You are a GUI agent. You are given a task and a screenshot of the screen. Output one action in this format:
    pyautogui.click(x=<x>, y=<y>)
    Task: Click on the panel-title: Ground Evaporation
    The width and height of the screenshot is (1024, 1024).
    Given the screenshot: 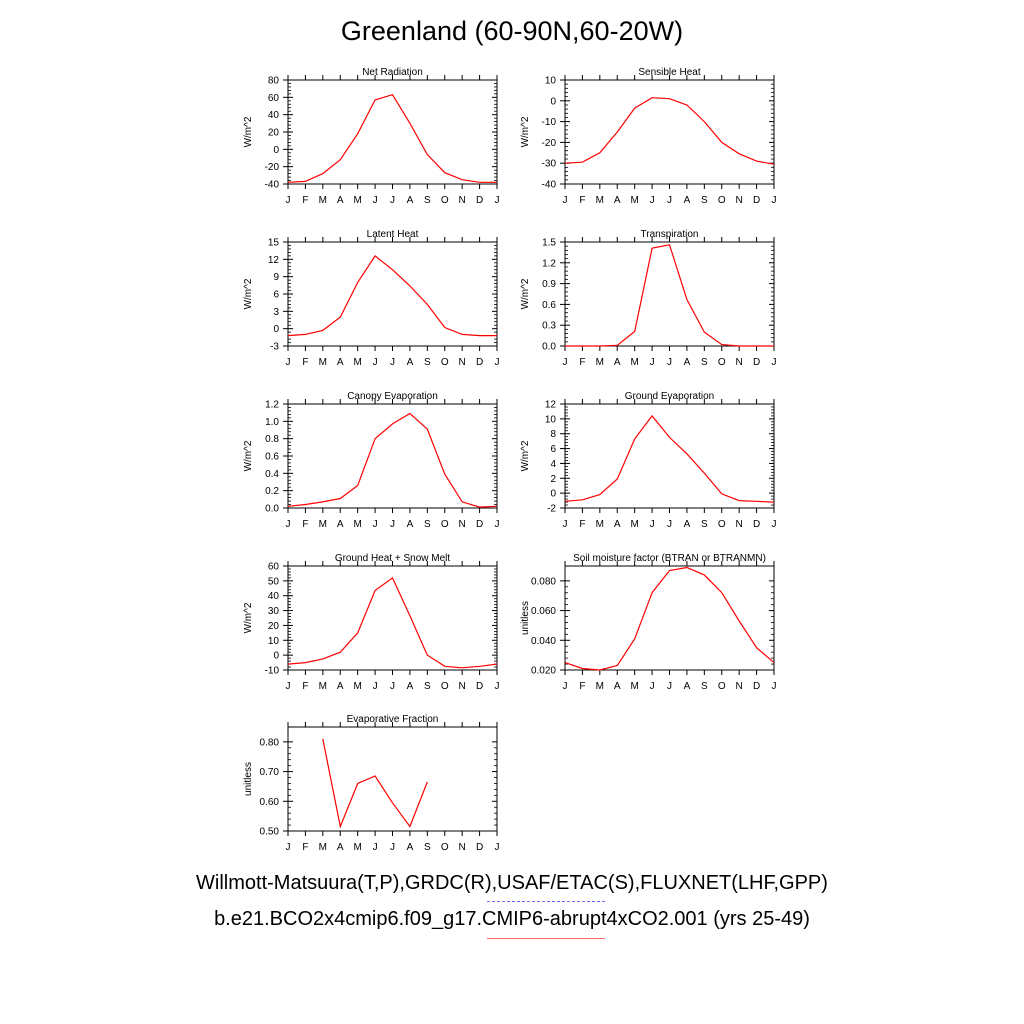 What is the action you would take?
    pyautogui.click(x=670, y=396)
    